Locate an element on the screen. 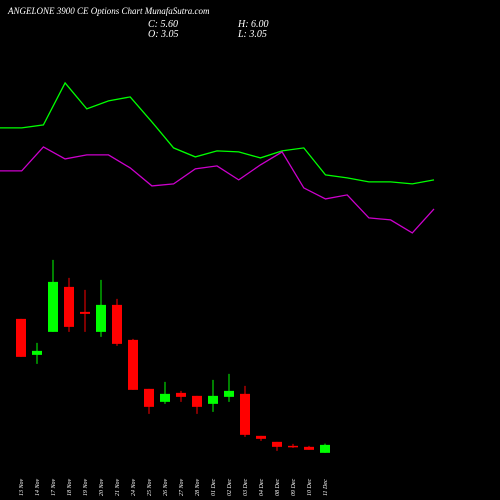  x-tick-label: 25 Nov is located at coordinates (150, 487).